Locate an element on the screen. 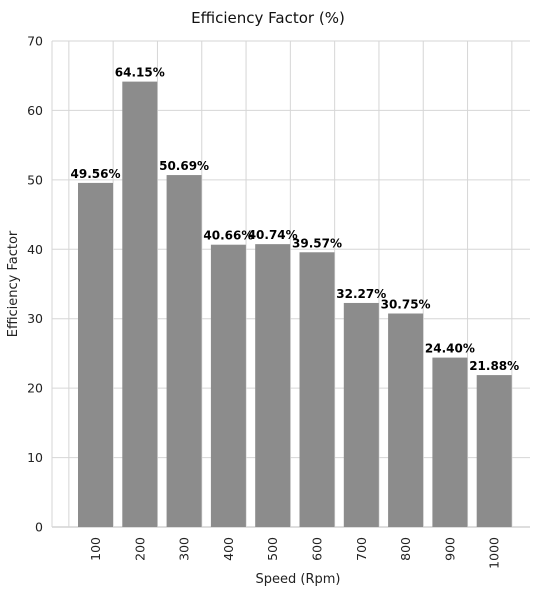 Image resolution: width=550 pixels, height=593 pixels. x-axis-label: Speed (Rpm) is located at coordinates (298, 579).